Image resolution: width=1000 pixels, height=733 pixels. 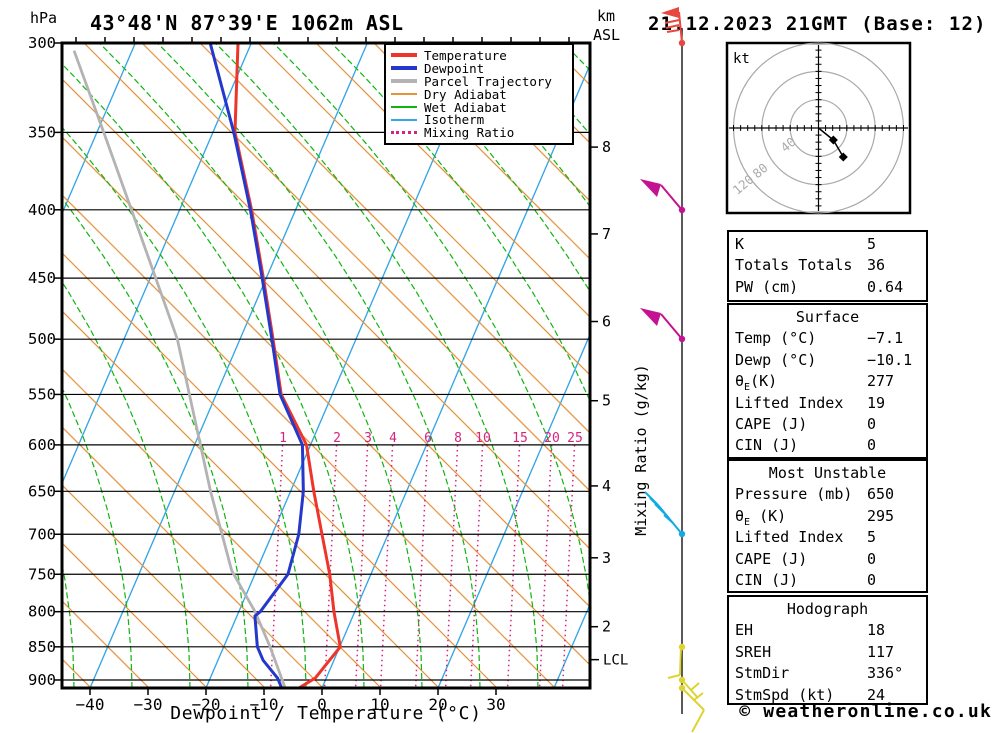 What do you see at coordinates (827, 580) in the screenshot?
I see `table-row: CIN (J) 0` at bounding box center [827, 580].